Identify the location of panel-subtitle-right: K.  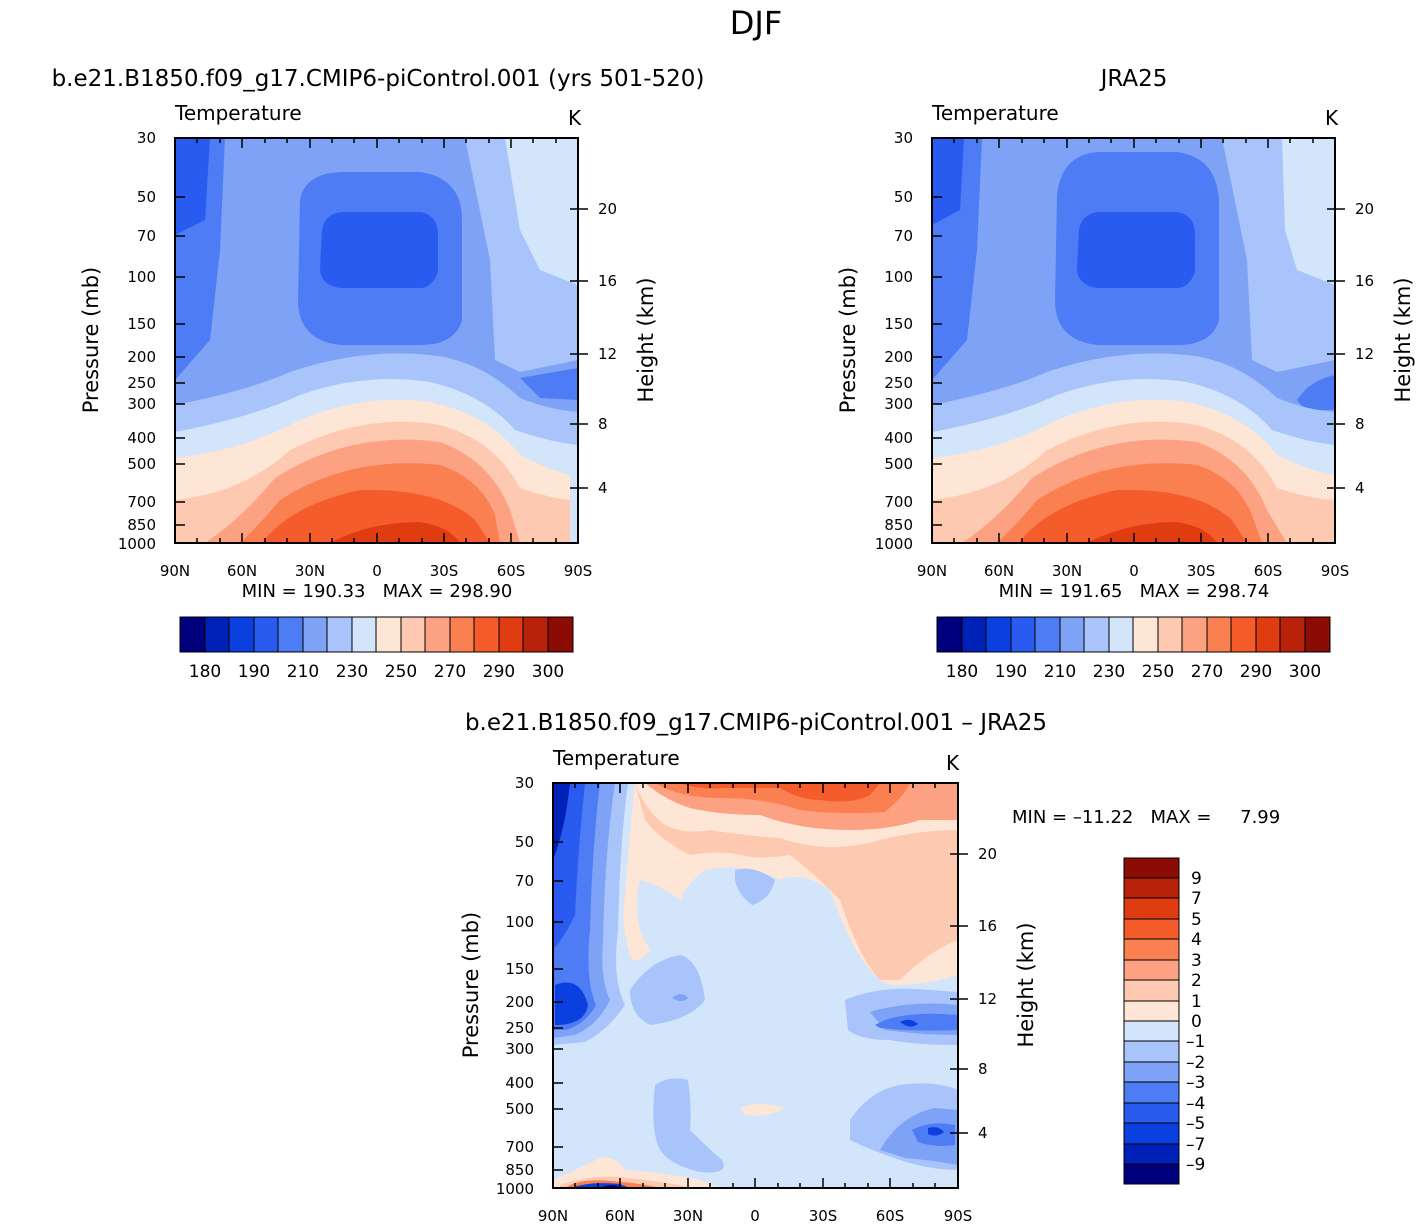
(575, 118).